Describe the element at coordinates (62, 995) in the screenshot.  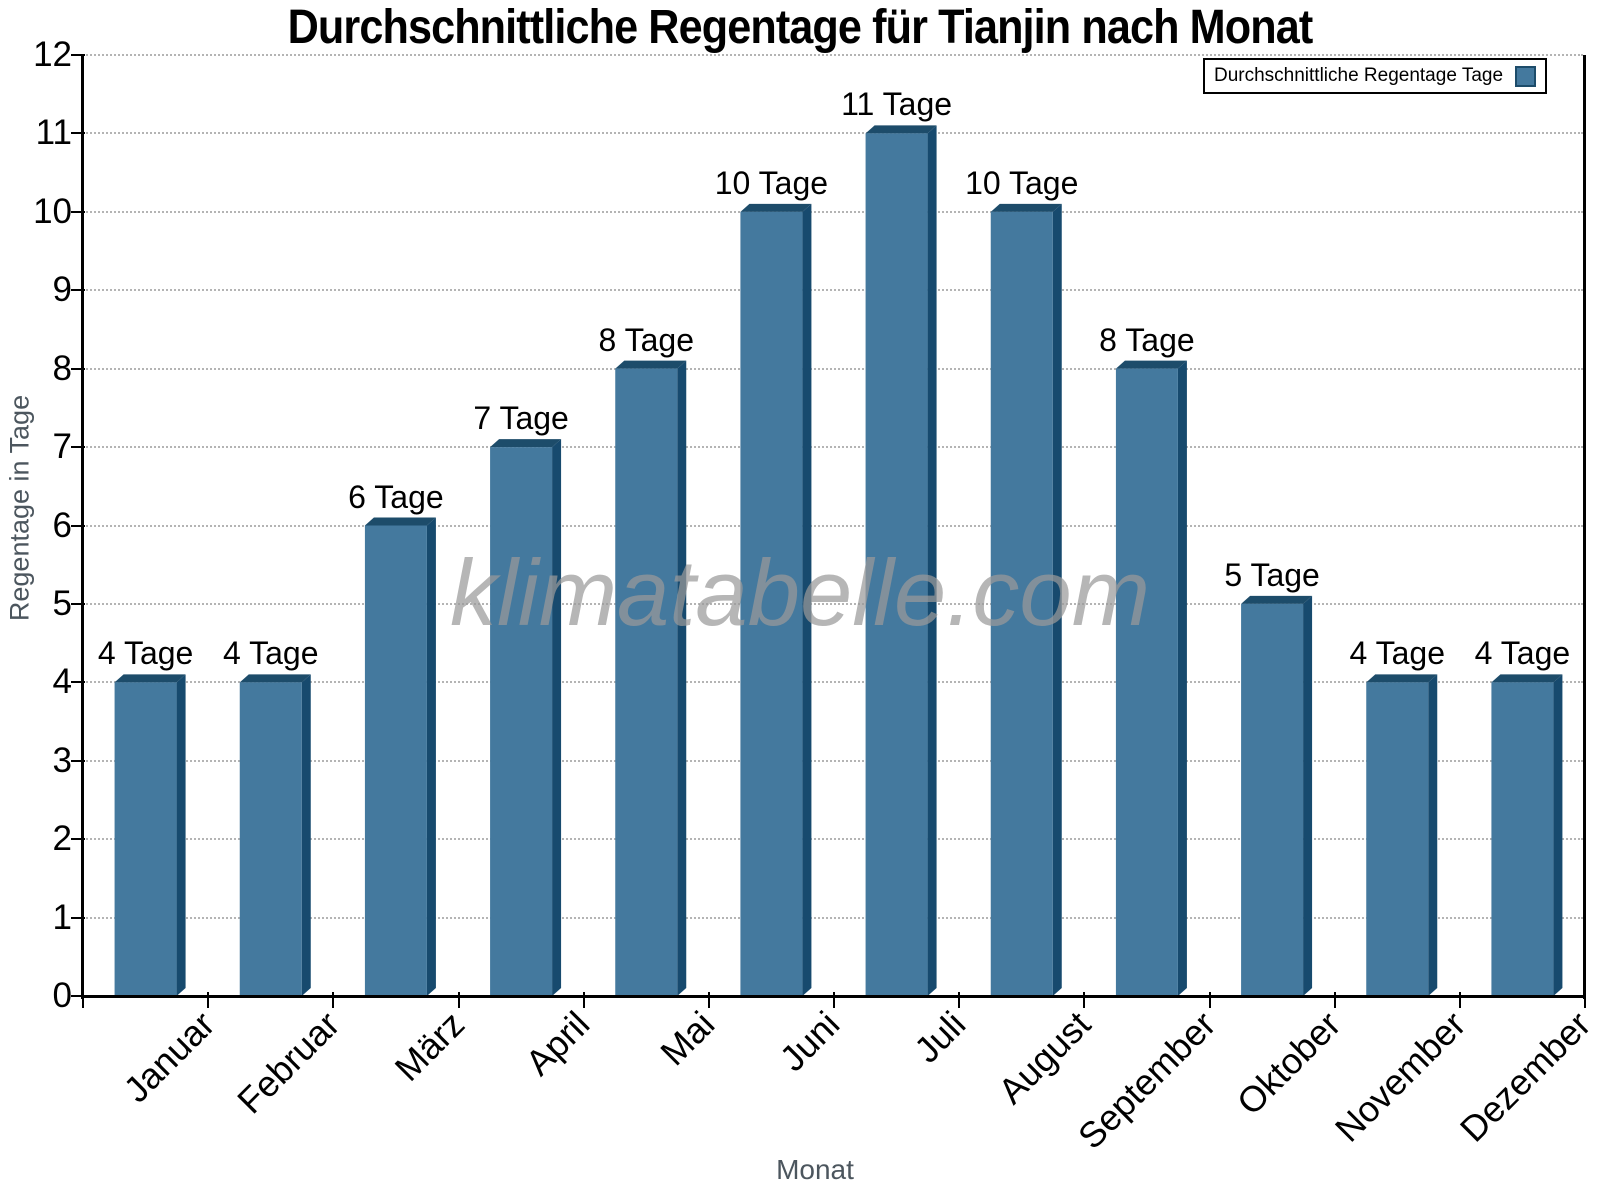
I see `y-tick-label-0: 0` at that location.